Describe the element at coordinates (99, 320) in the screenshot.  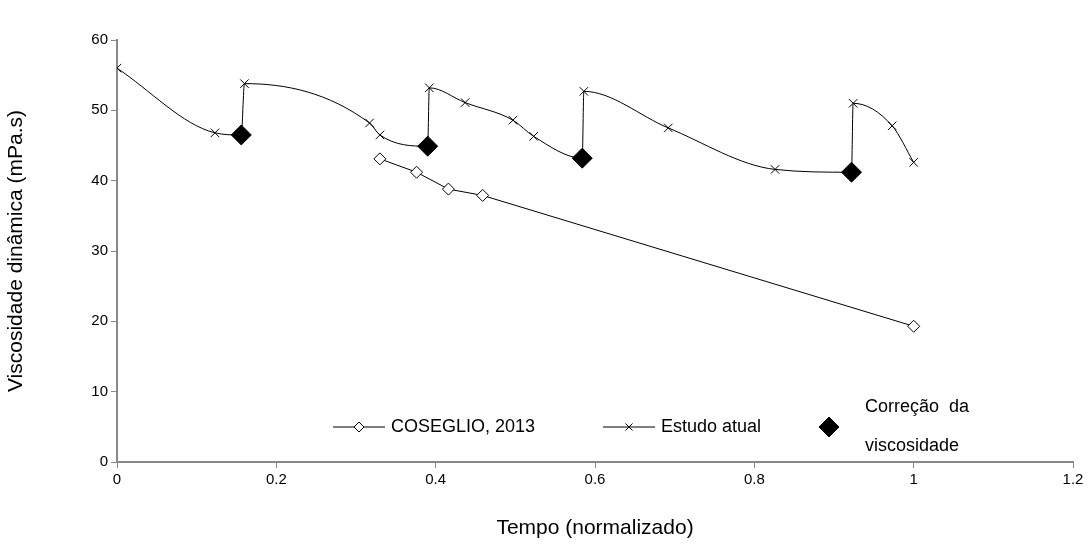
I see `y-tick-label: 20` at that location.